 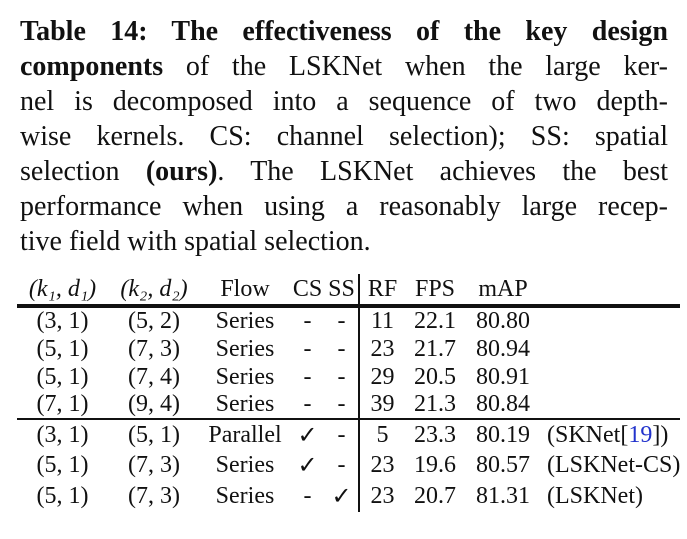 I want to click on cell-note: (SKNet[19]), so click(x=611, y=434).